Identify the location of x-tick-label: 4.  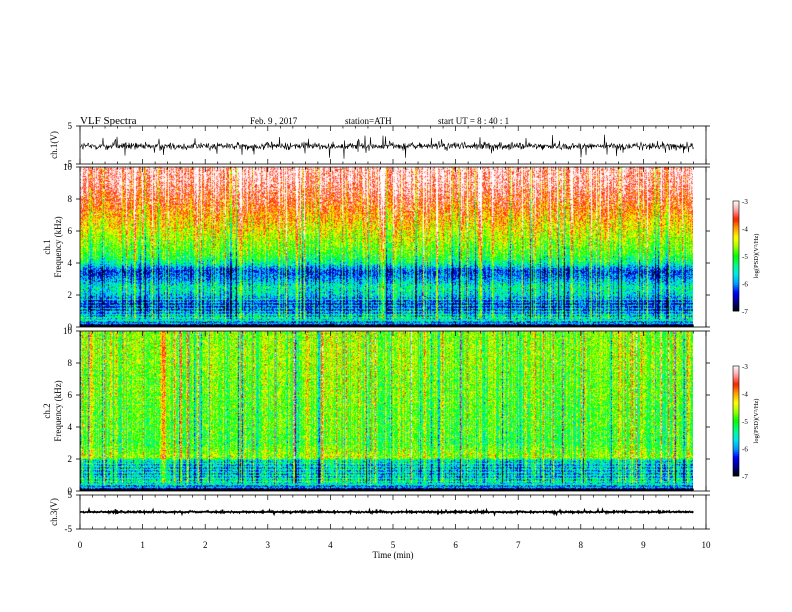
(330, 545).